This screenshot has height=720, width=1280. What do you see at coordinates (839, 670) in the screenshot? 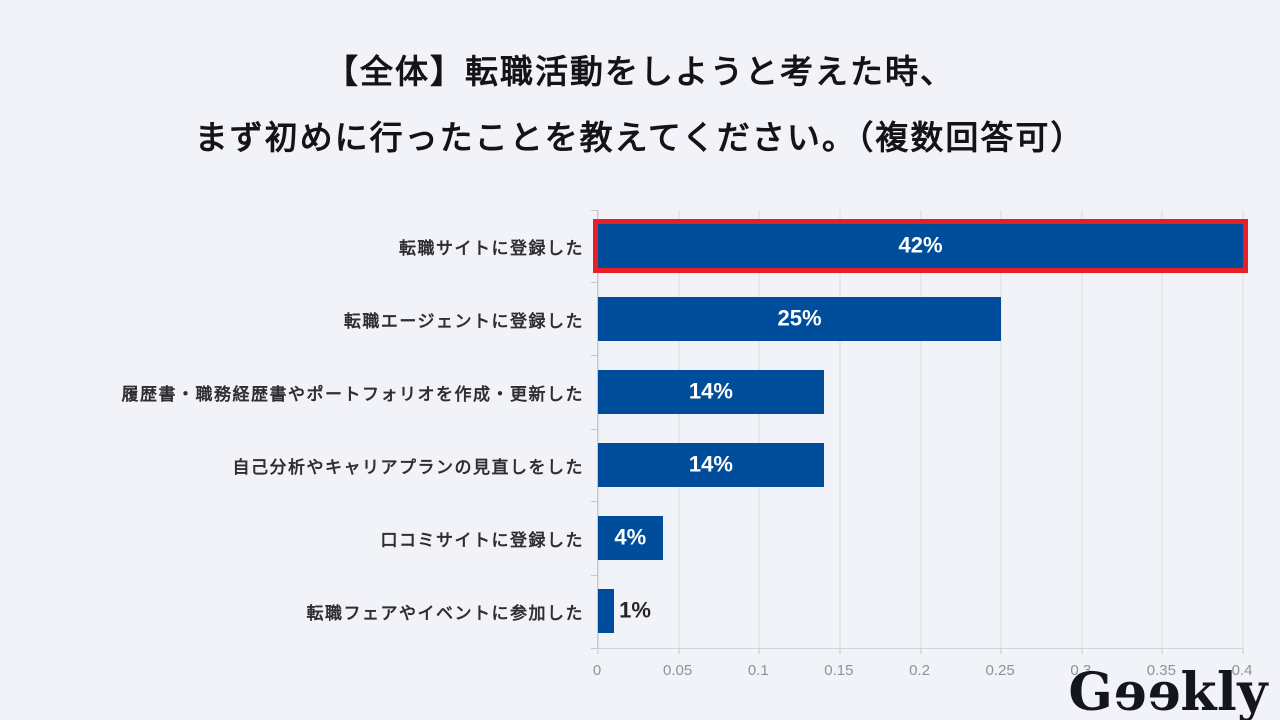
I see `x-tick-label: 0.15` at bounding box center [839, 670].